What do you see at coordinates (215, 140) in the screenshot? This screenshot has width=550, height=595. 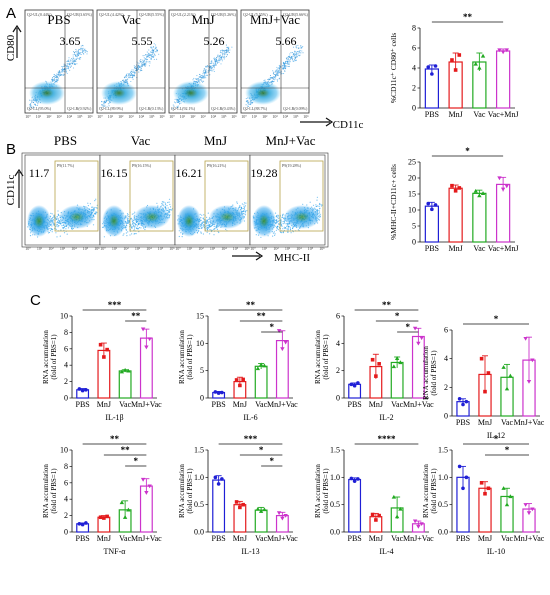 I see `flow-title: MnJ` at bounding box center [215, 140].